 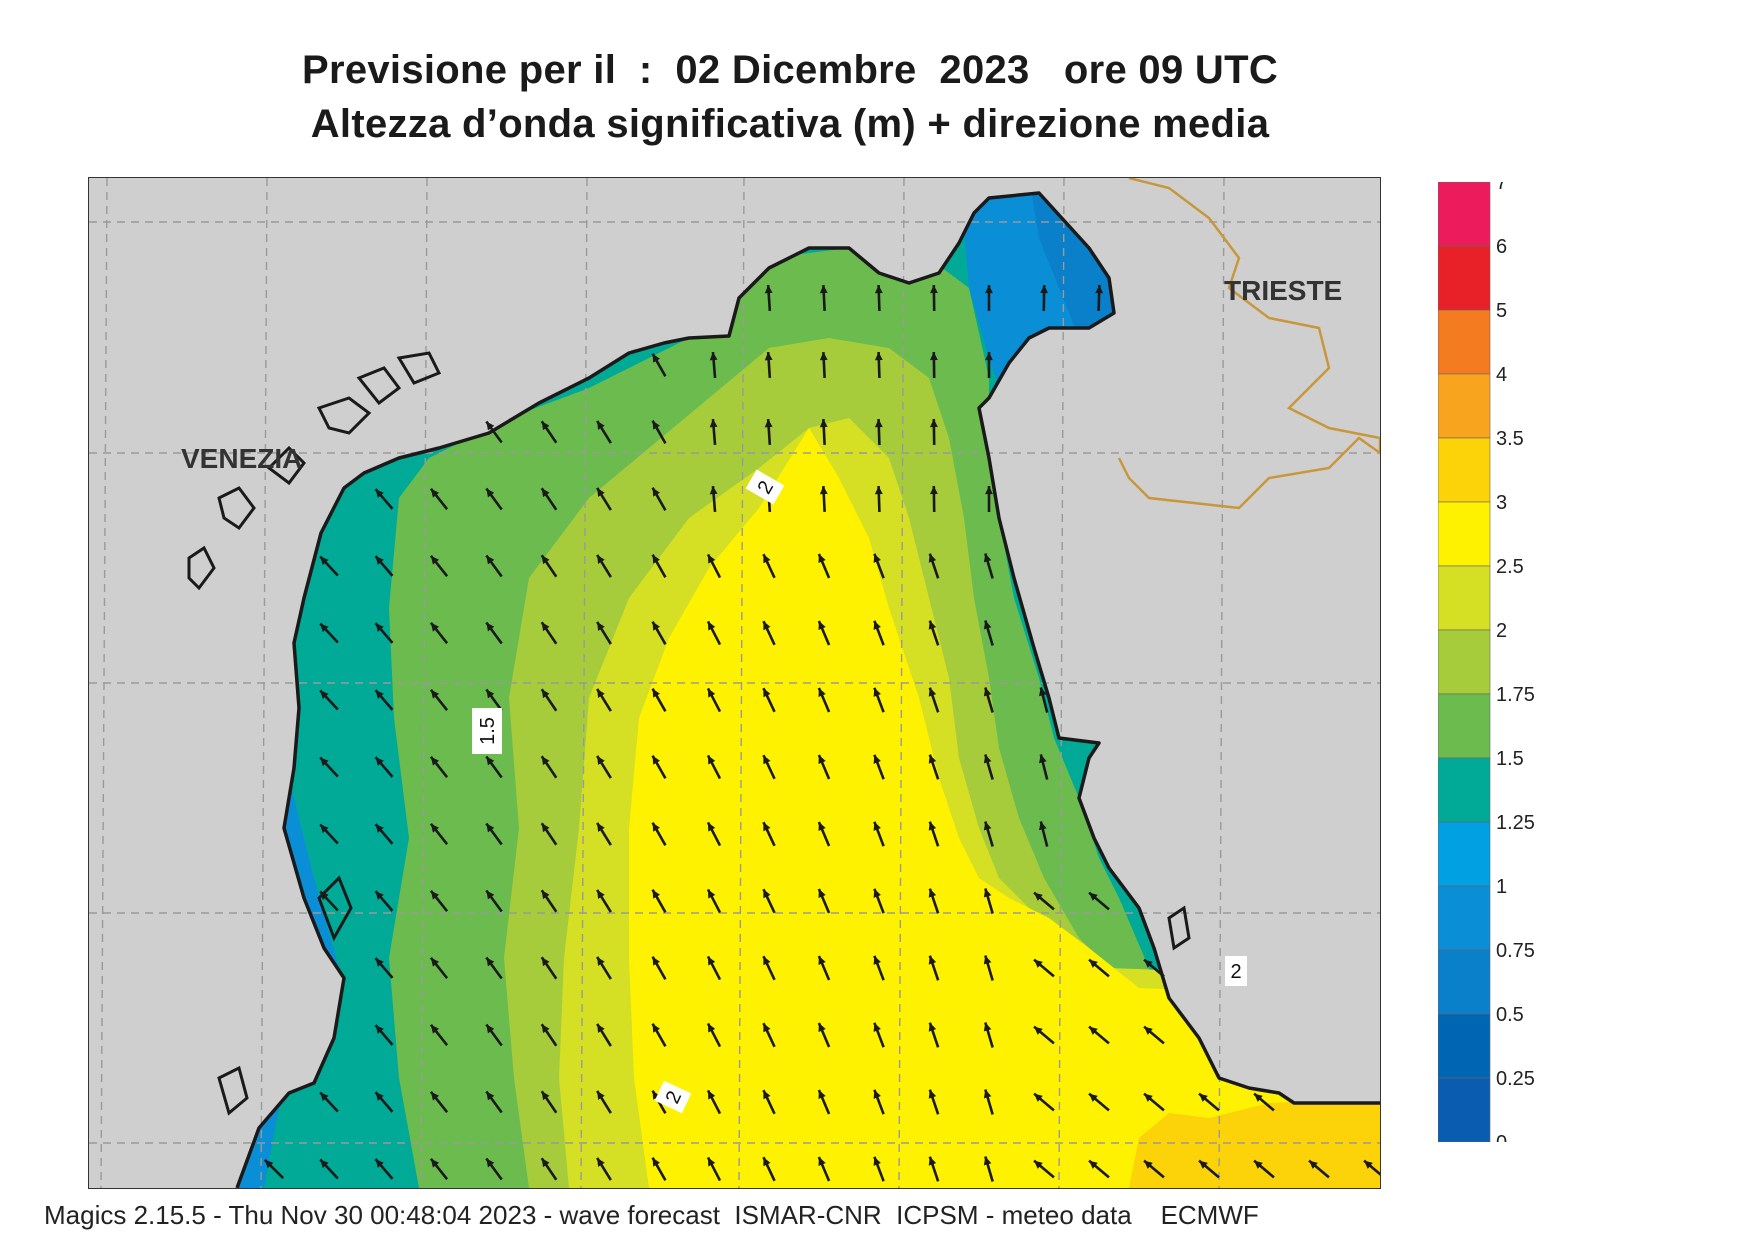 What do you see at coordinates (1510, 439) in the screenshot?
I see `legend-label: 3.5` at bounding box center [1510, 439].